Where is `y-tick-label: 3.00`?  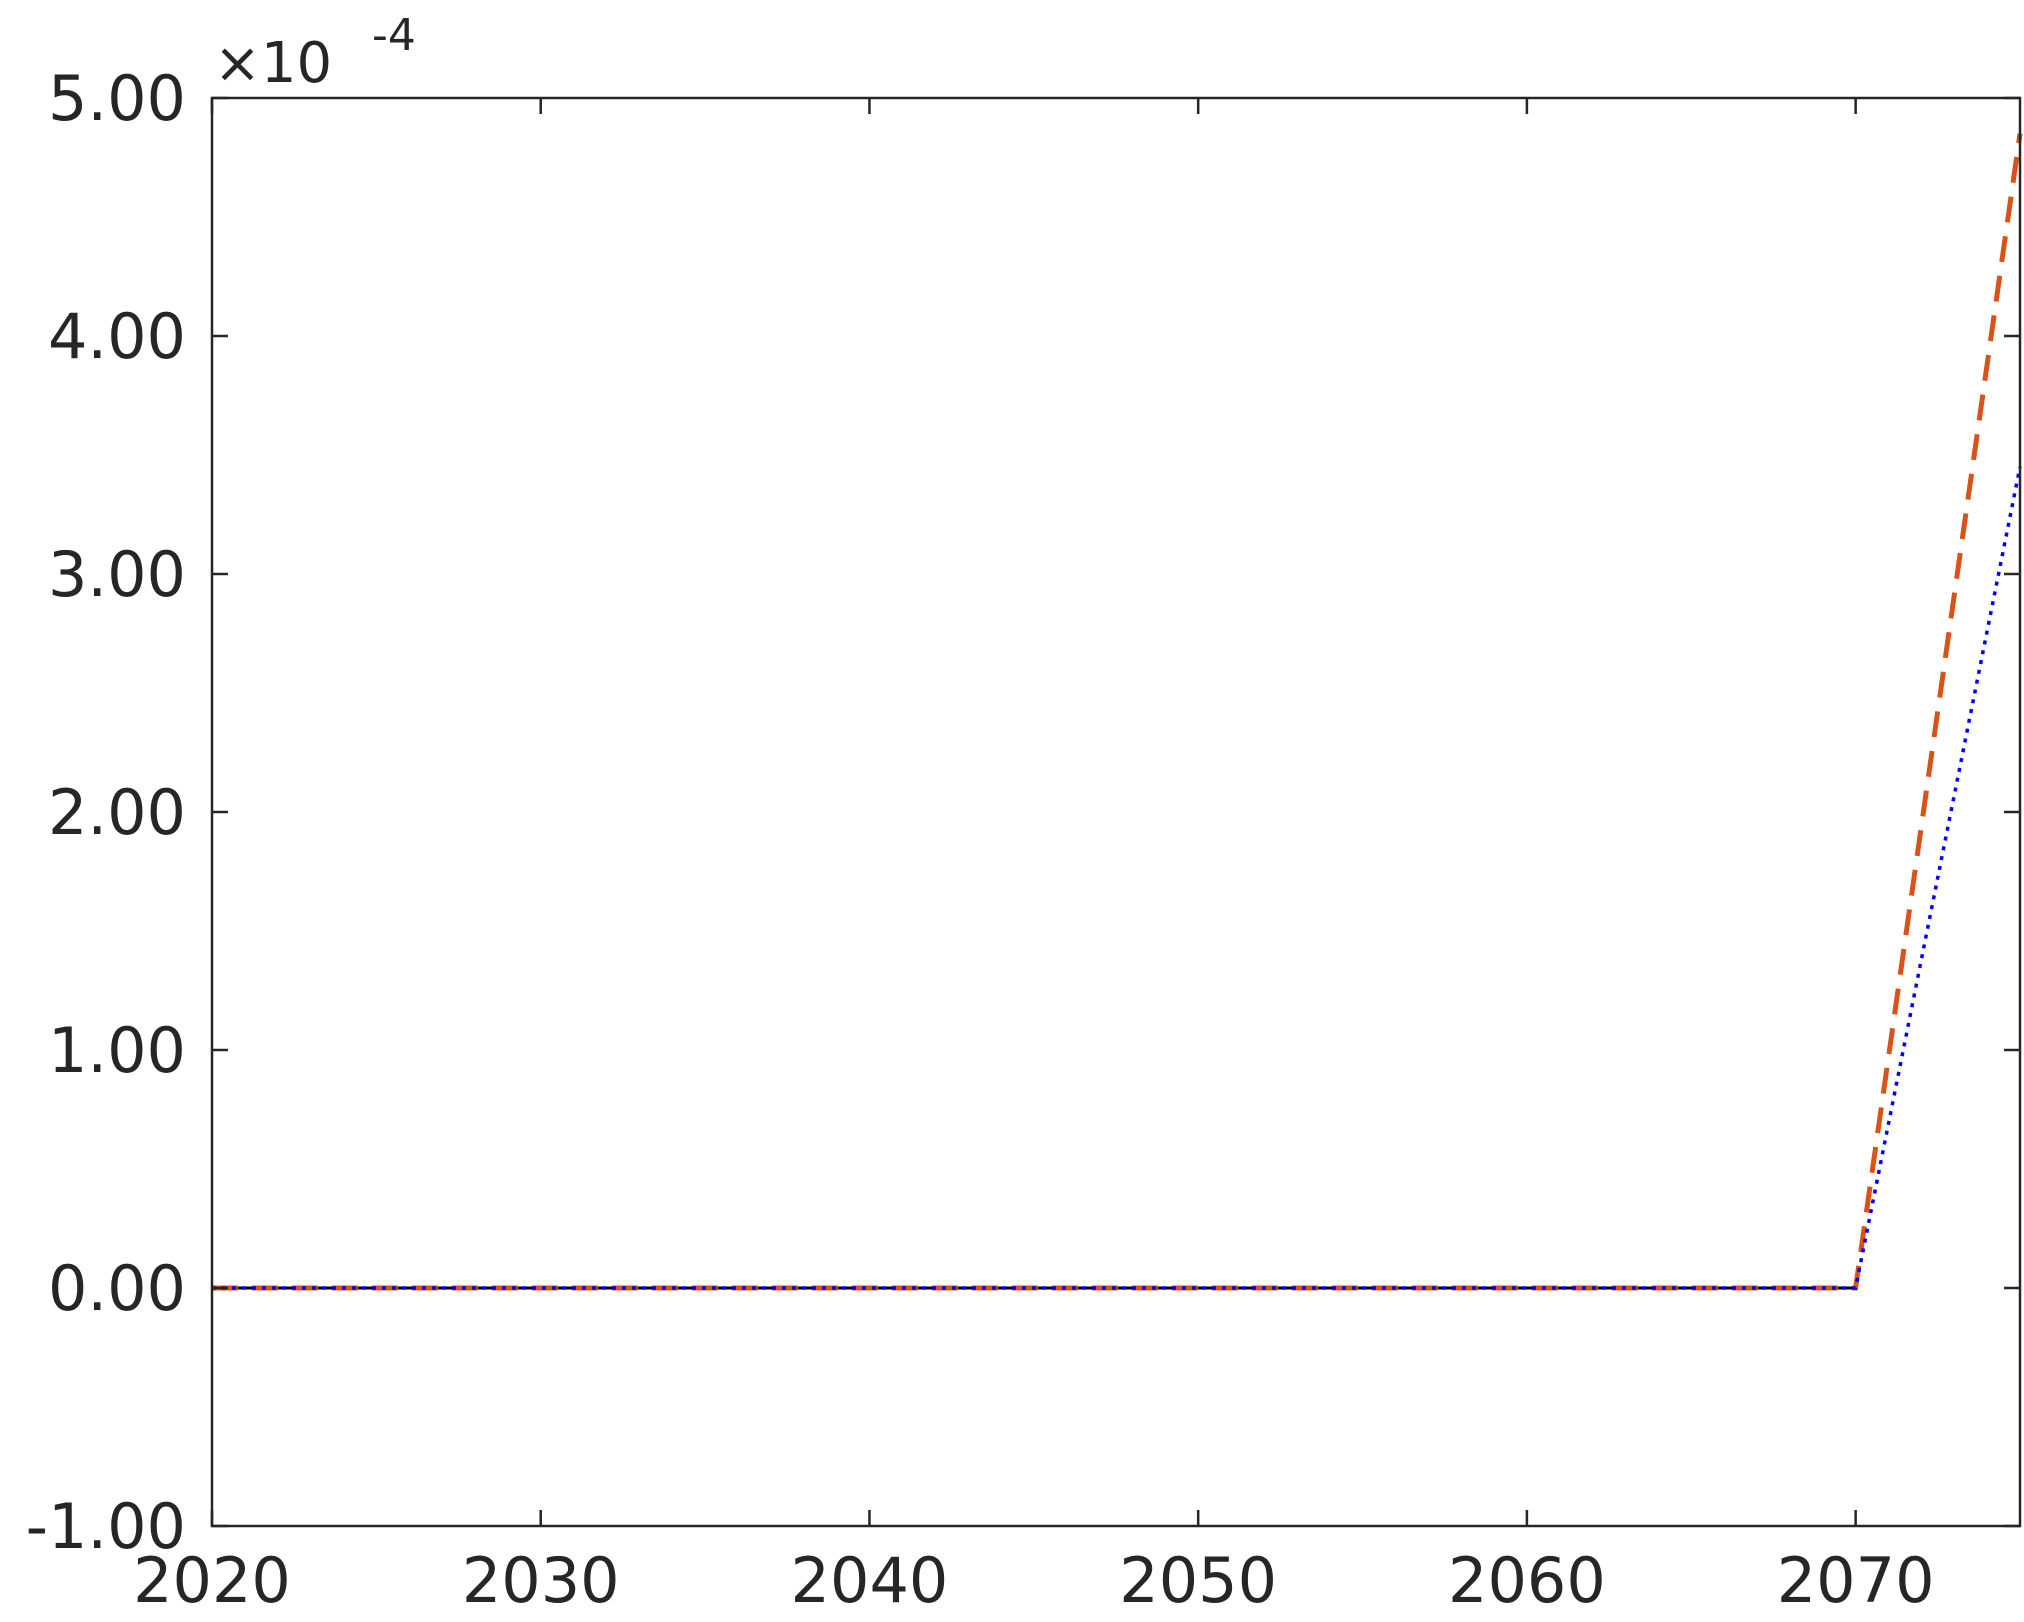 y-tick-label: 3.00 is located at coordinates (117, 574).